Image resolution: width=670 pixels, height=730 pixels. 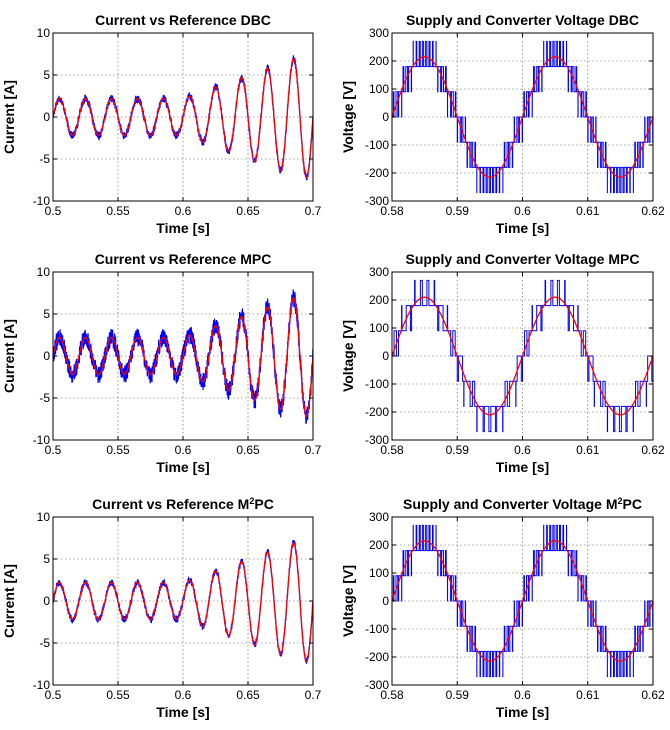 What do you see at coordinates (522, 20) in the screenshot?
I see `chart-title: Supply and Converter Voltage DBC` at bounding box center [522, 20].